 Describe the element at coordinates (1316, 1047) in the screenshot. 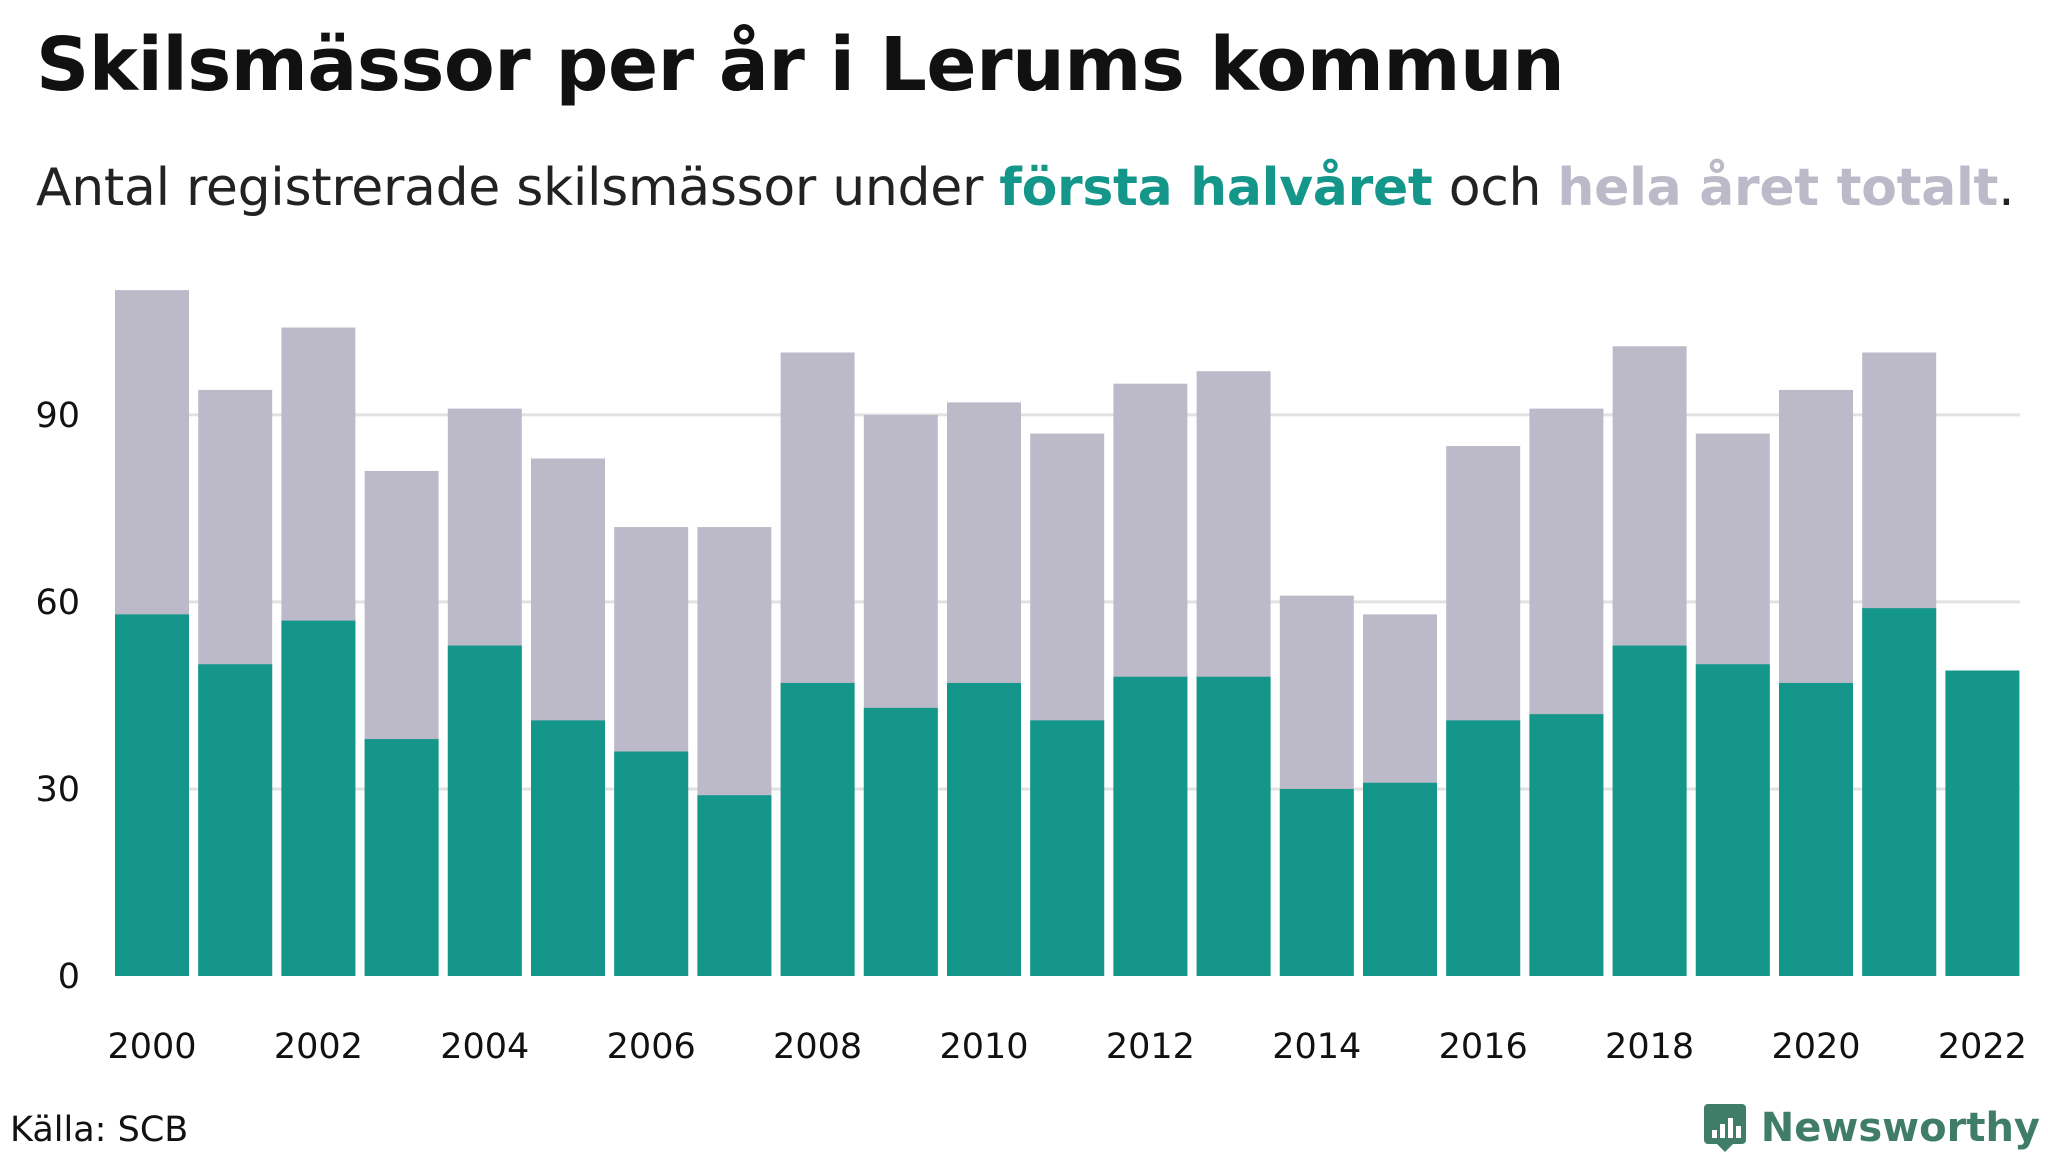

I see `x-tick-label: 2014` at that location.